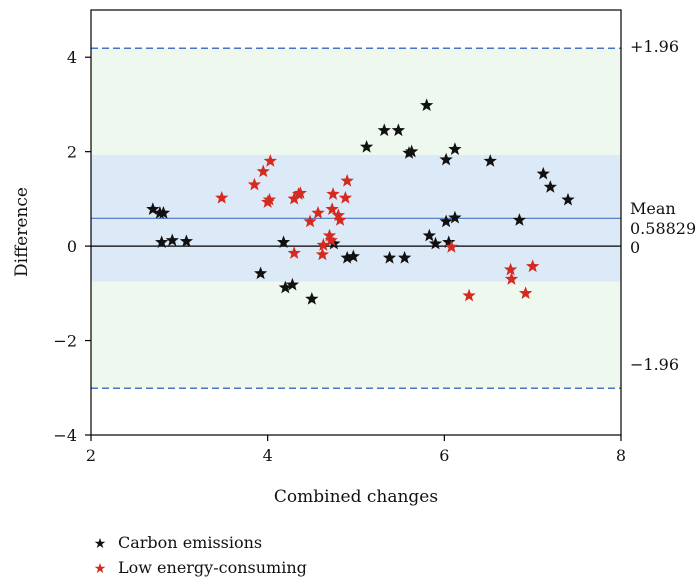  I want to click on x-tick-label-0: 2, so click(91, 455).